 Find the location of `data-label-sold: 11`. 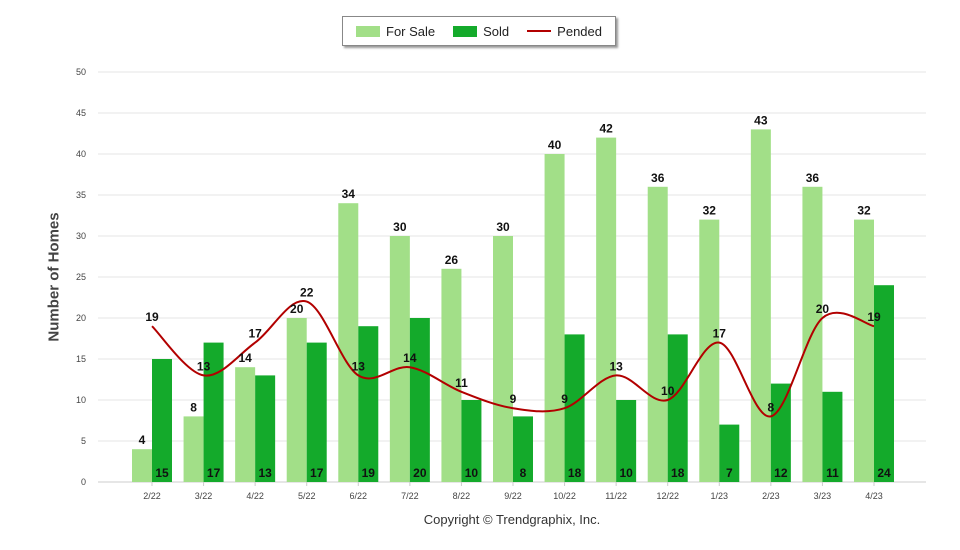

data-label-sold: 11 is located at coordinates (832, 473).